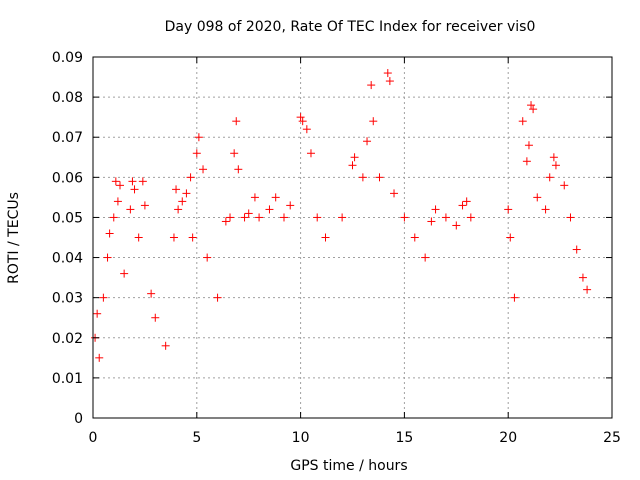 Image resolution: width=640 pixels, height=480 pixels. Describe the element at coordinates (67, 178) in the screenshot. I see `y-tick-label: 0.06` at that location.